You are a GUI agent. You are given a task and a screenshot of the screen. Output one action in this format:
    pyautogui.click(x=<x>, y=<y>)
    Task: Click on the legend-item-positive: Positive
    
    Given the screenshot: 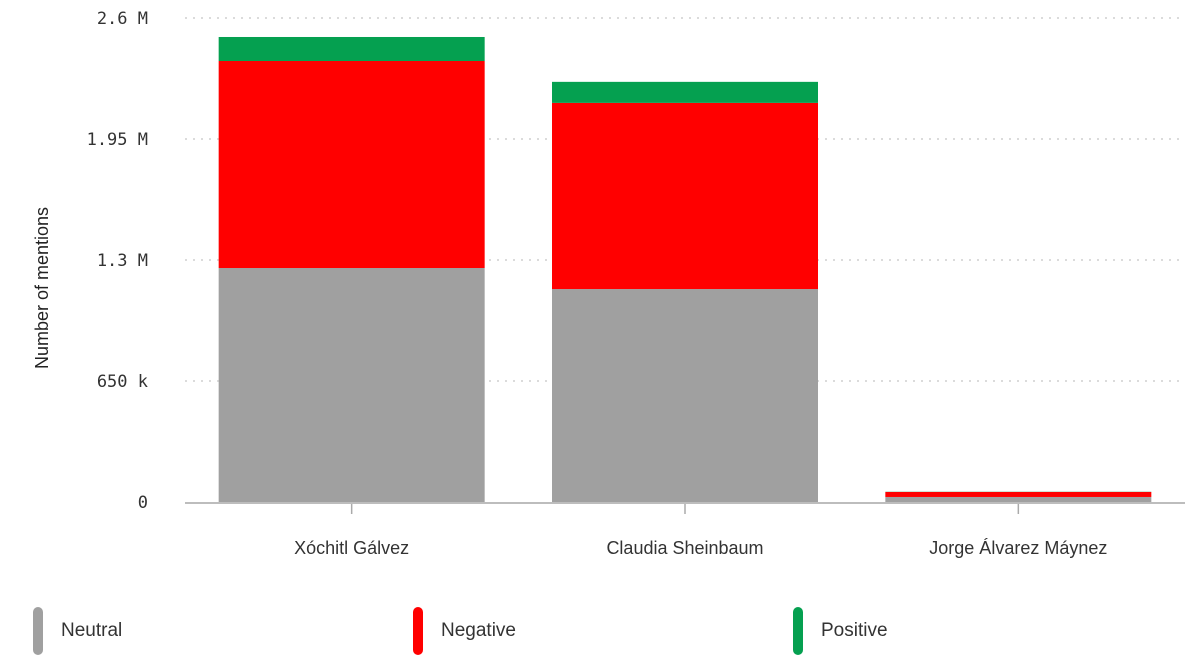 What is the action you would take?
    pyautogui.click(x=840, y=631)
    